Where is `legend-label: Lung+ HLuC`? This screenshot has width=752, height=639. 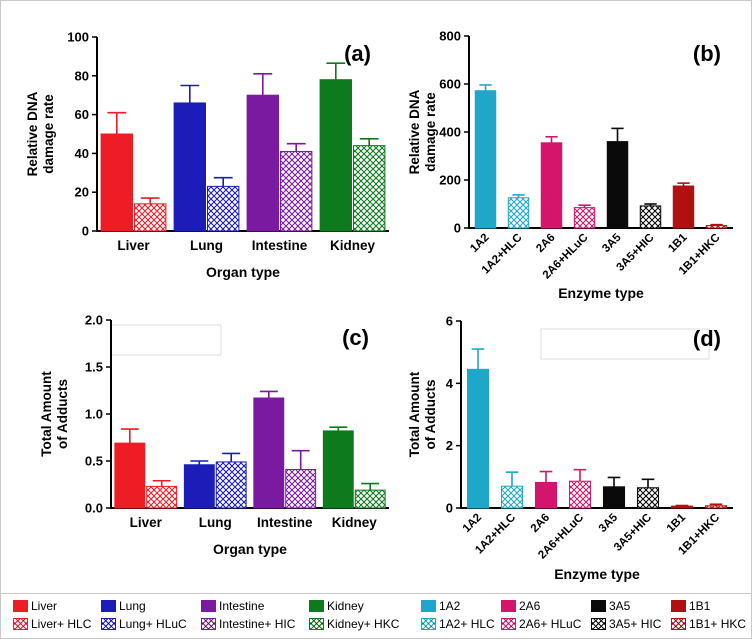
legend-label: Lung+ HLuC is located at coordinates (153, 624).